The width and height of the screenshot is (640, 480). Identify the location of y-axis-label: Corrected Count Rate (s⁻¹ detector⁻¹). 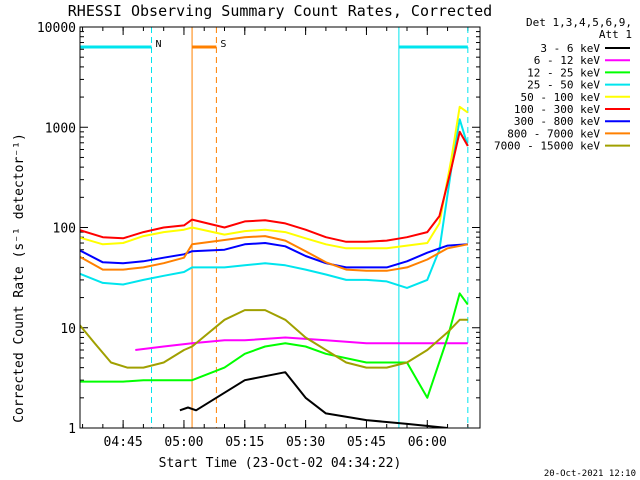
(19, 278).